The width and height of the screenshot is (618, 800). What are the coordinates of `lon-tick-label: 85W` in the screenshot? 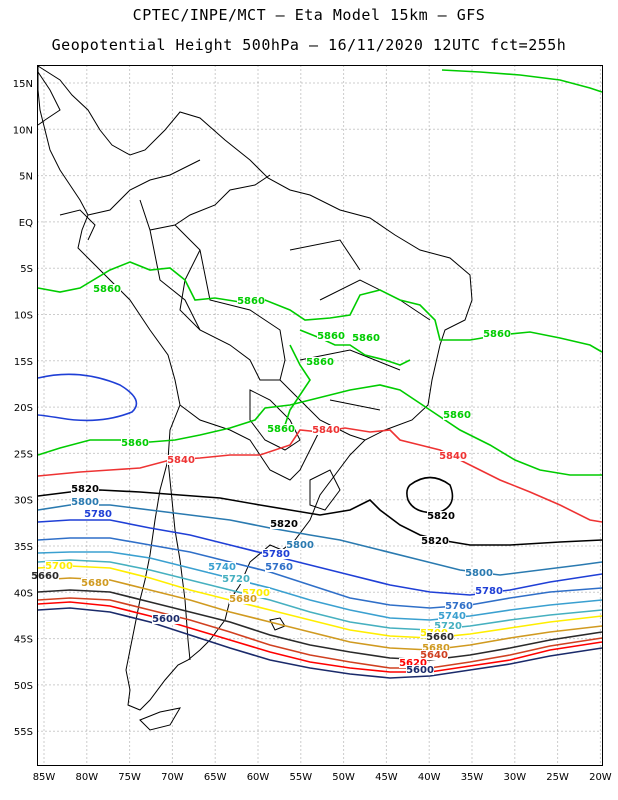 It's located at (44, 777).